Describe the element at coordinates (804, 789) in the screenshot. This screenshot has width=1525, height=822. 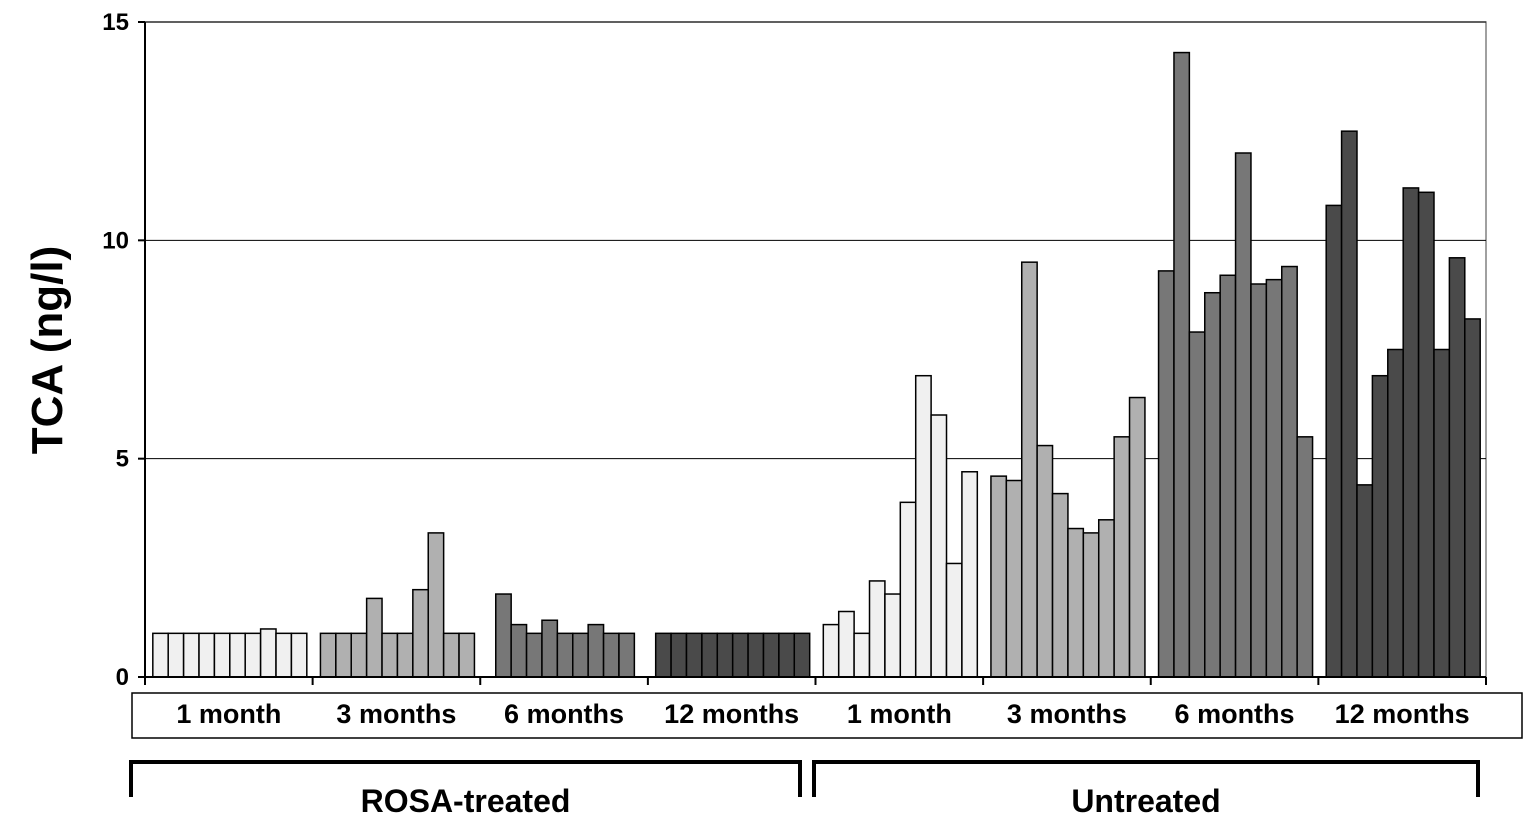
I see `group-brackets: ROSA-treated Untreated` at that location.